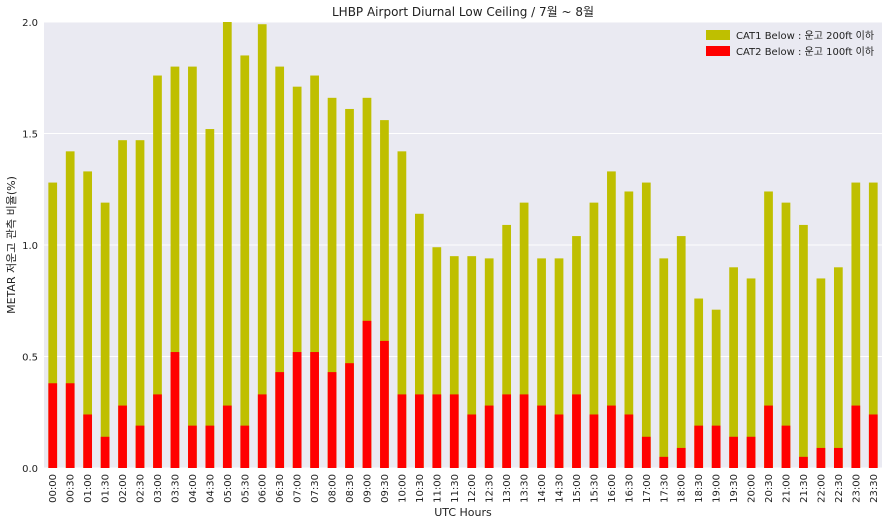 The width and height of the screenshot is (888, 527). What do you see at coordinates (141, 488) in the screenshot?
I see `x-tick-label: 02:30` at bounding box center [141, 488].